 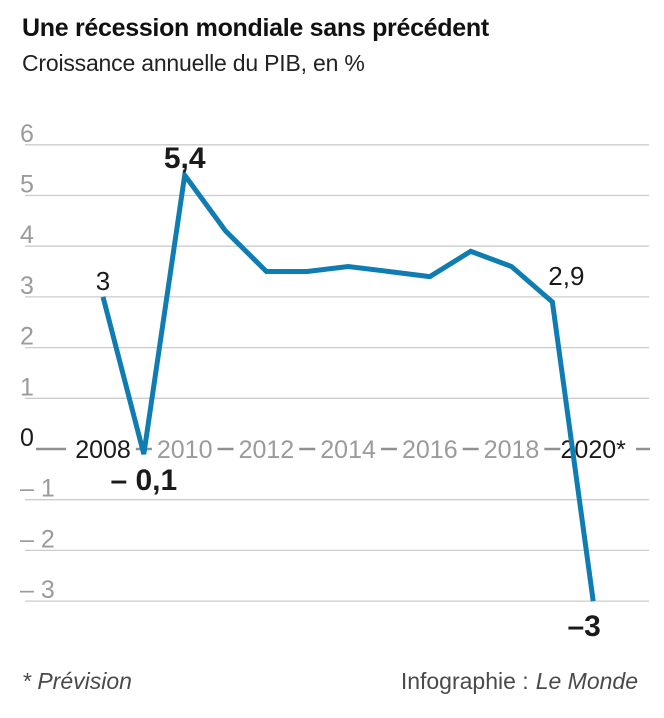 What do you see at coordinates (27, 337) in the screenshot?
I see `y-tick-label: 2` at bounding box center [27, 337].